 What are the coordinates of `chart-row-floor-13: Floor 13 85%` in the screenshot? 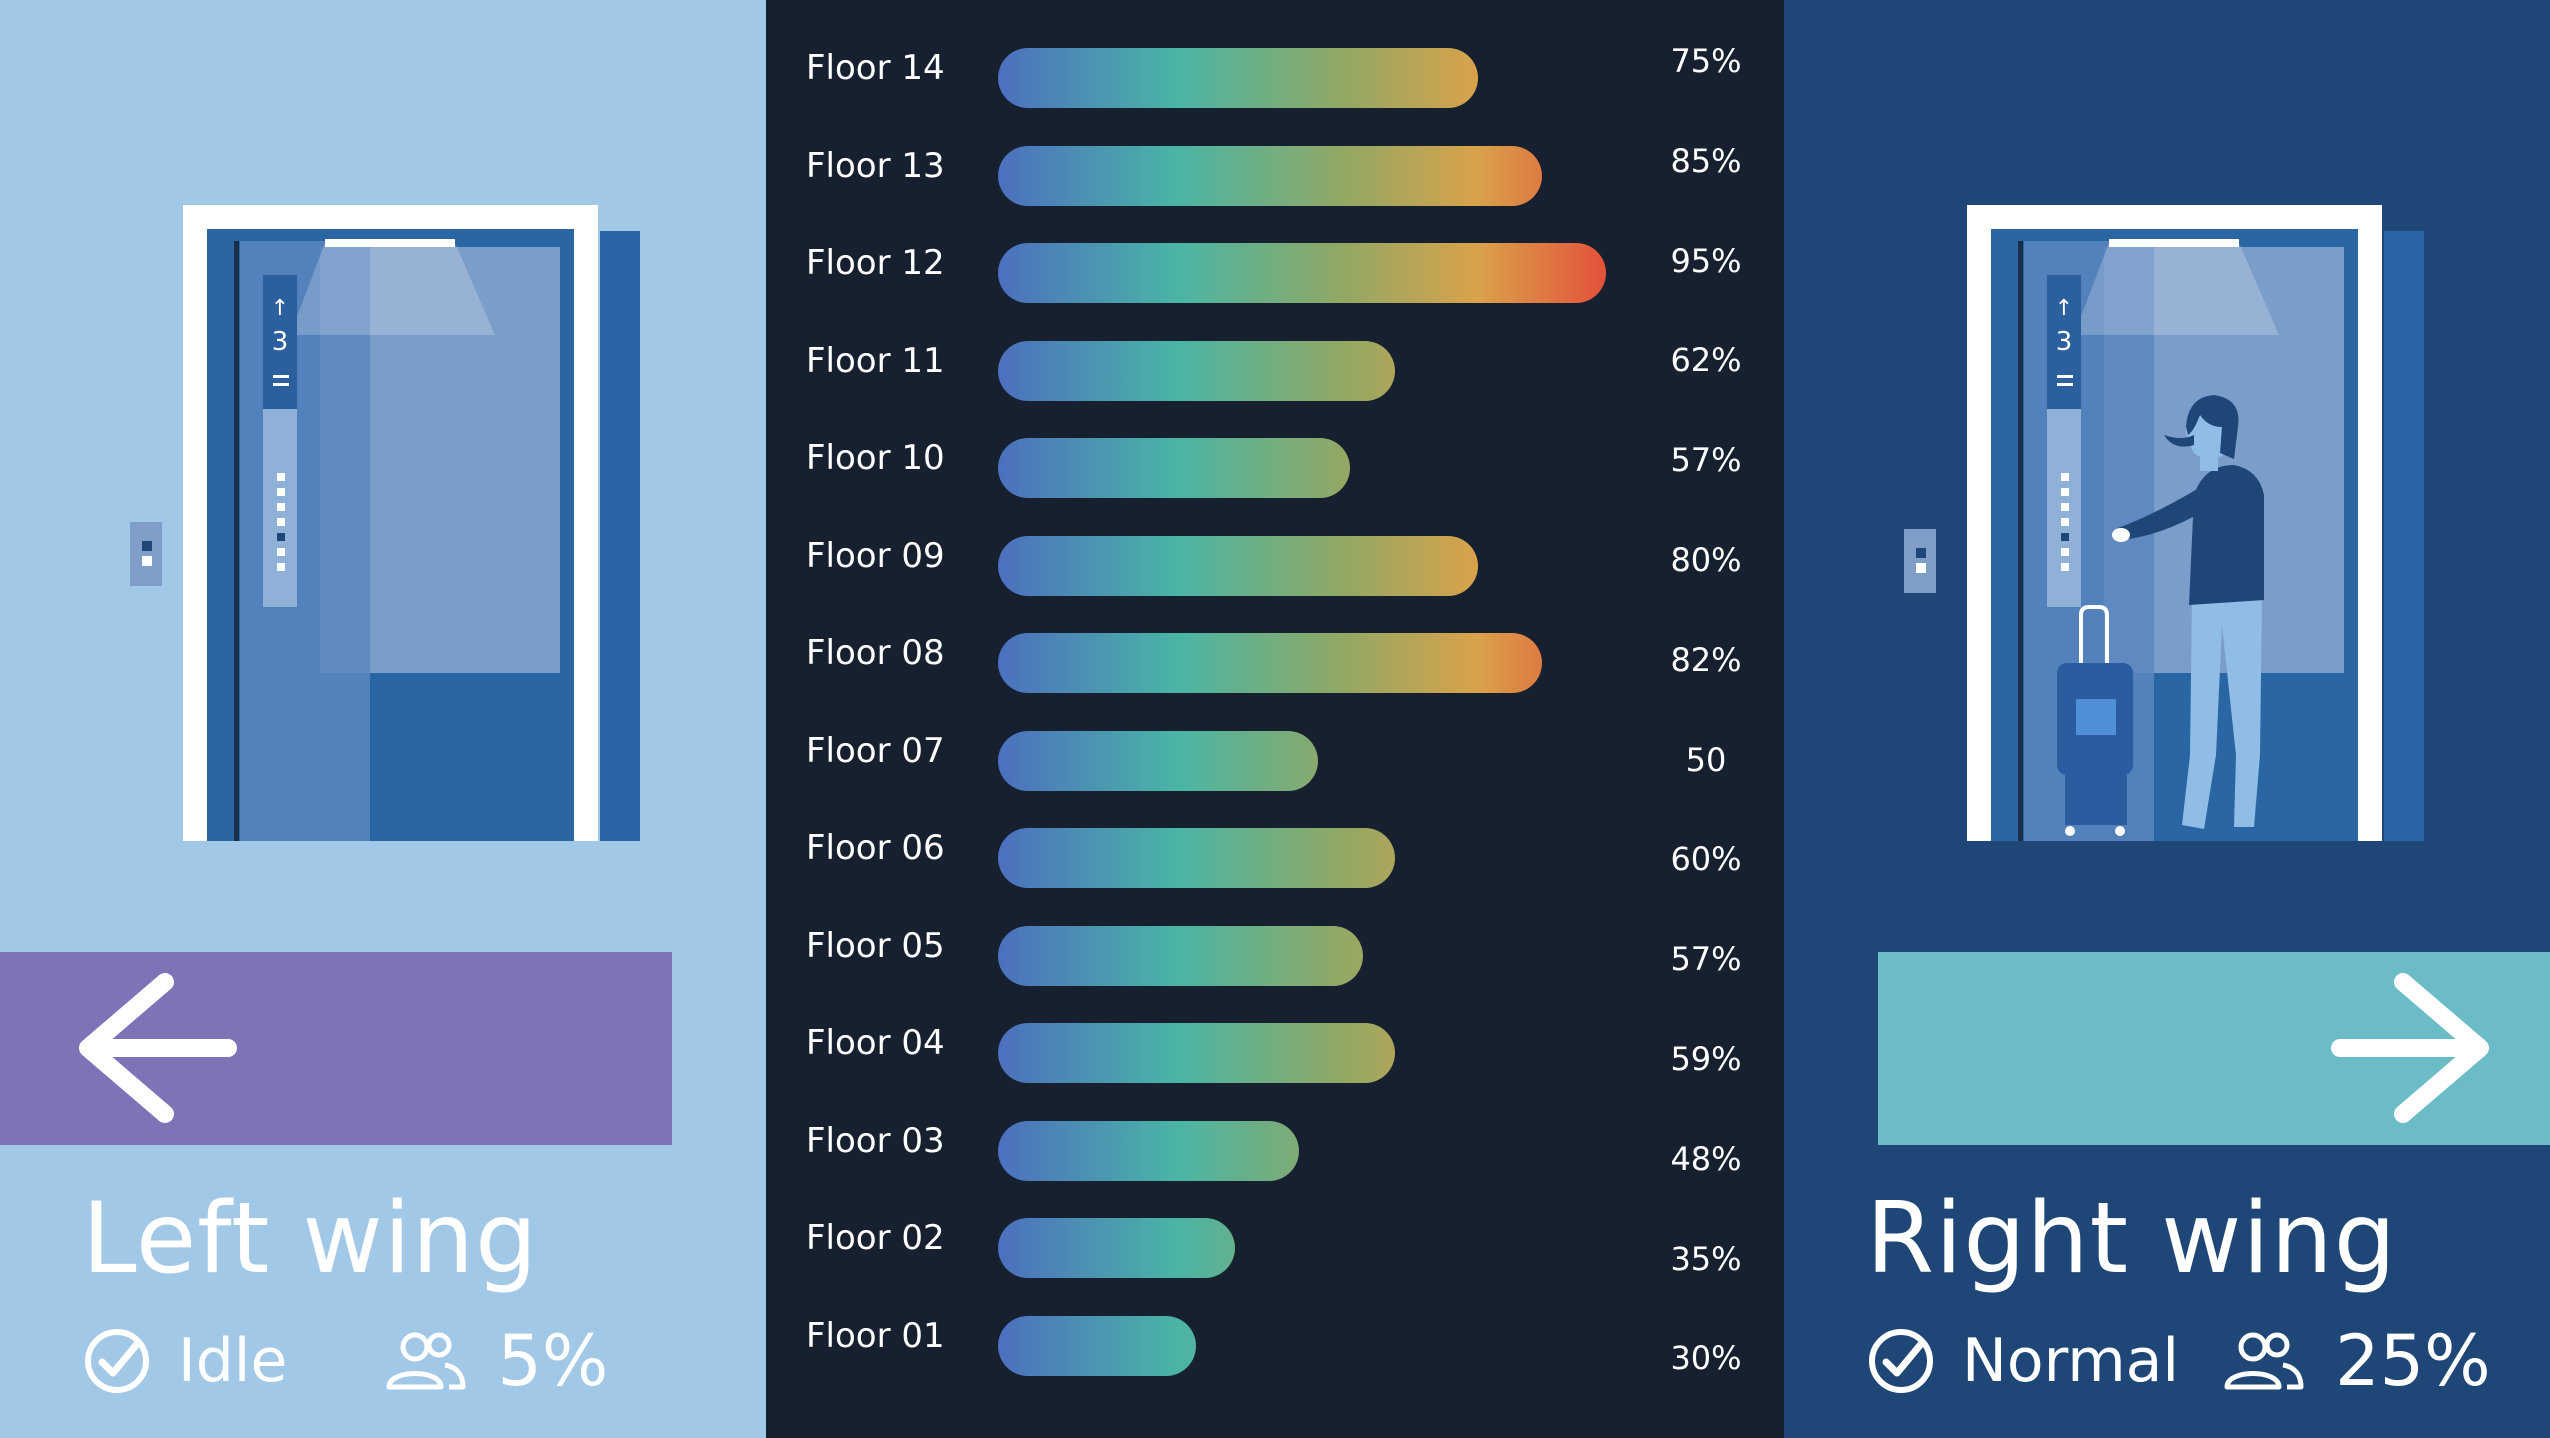 It's located at (1275, 166).